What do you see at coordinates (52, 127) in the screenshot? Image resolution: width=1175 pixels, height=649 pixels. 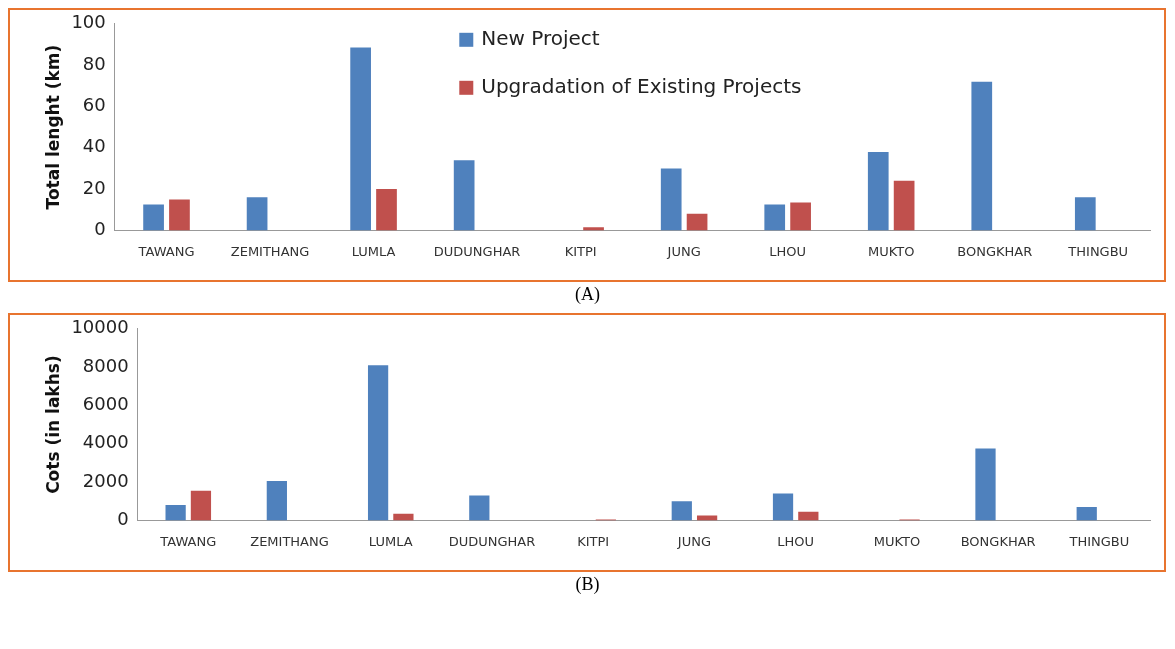 I see `y-axis-title: Total lenght (km)` at bounding box center [52, 127].